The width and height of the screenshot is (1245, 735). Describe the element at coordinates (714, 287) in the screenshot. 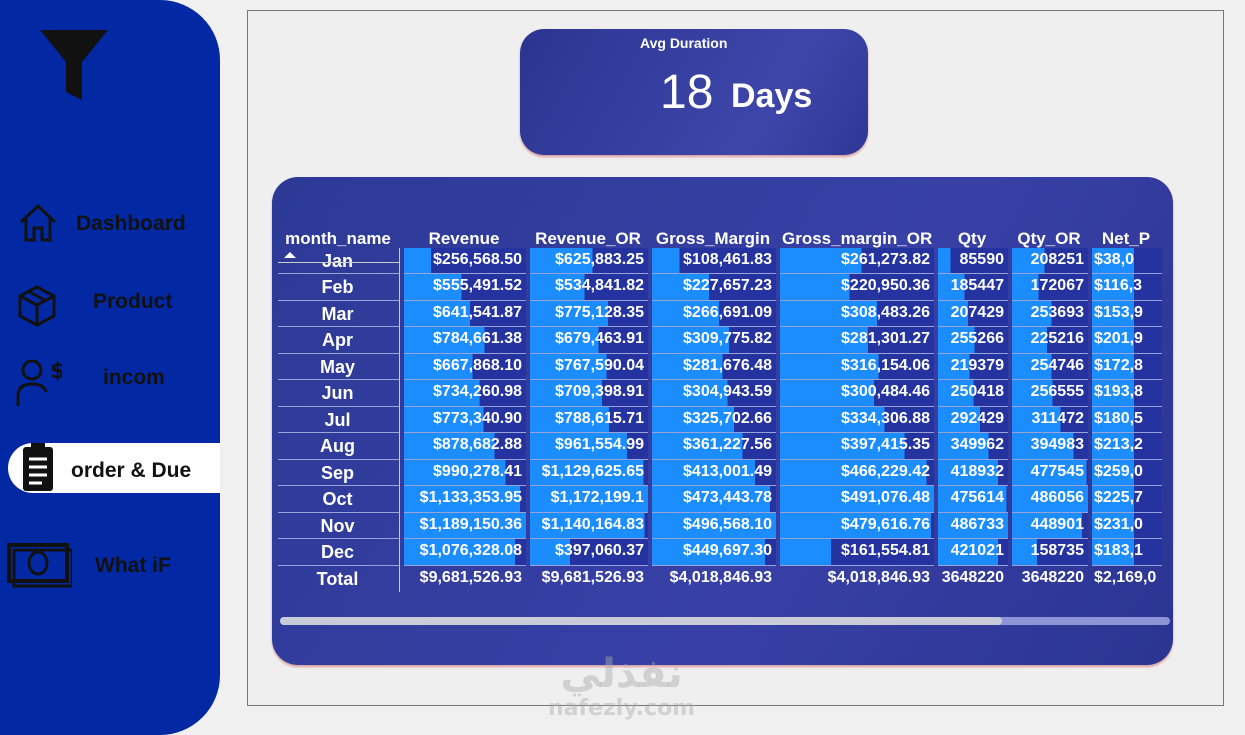

I see `table-cell: $227,657.23` at that location.